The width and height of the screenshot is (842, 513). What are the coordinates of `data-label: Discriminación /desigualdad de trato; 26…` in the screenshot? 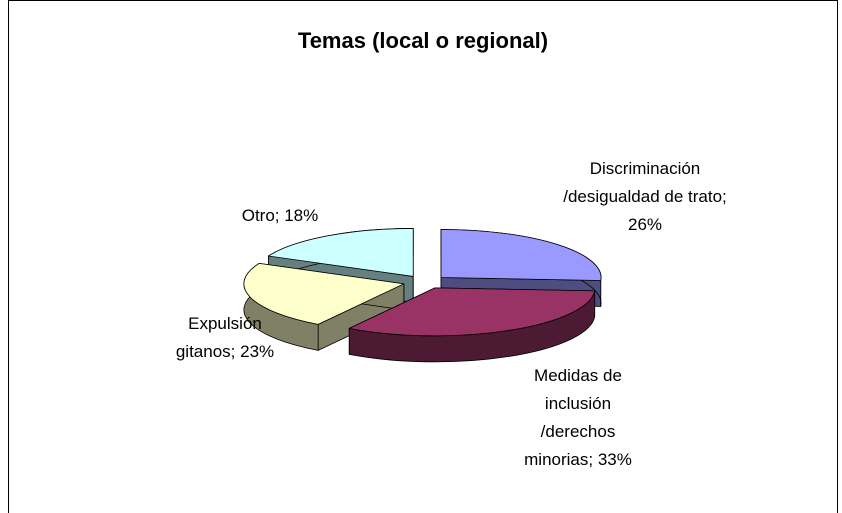 It's located at (645, 196).